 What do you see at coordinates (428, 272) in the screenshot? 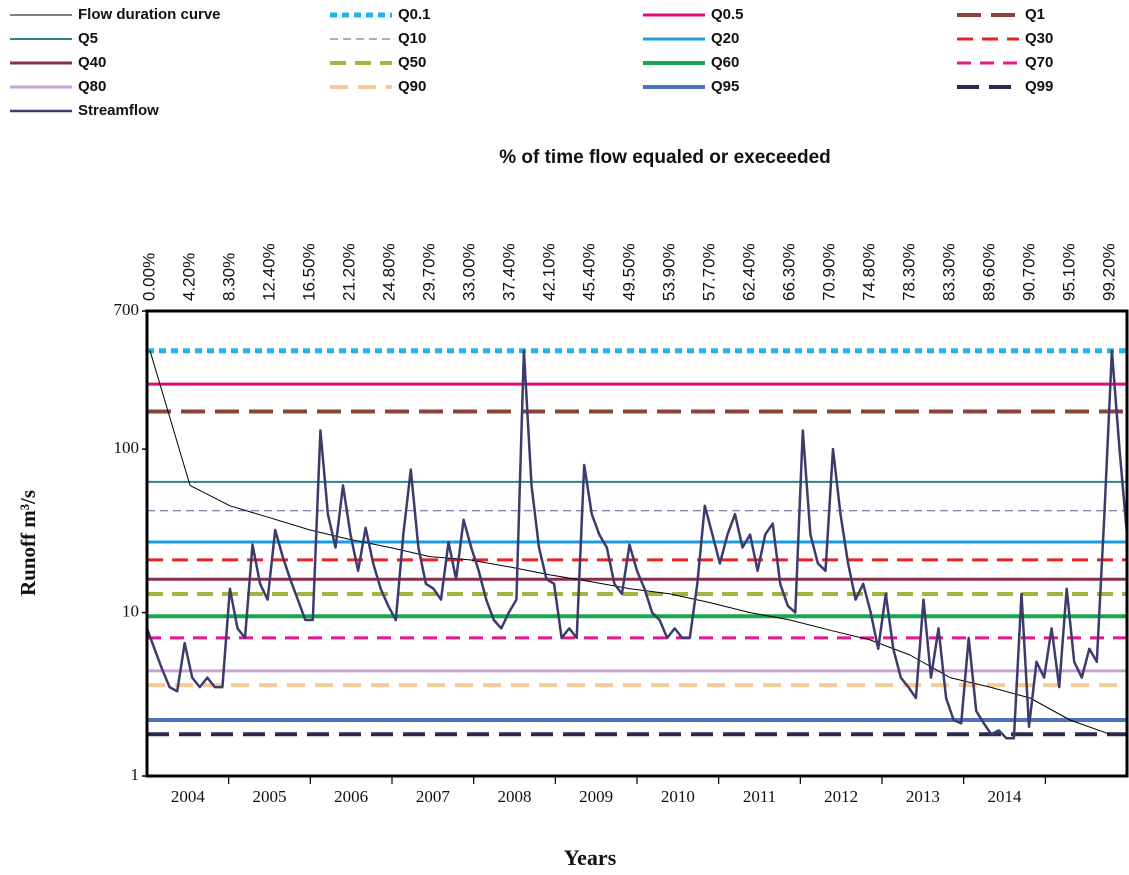
I see `x2-tick-label: 29.70%` at bounding box center [428, 272].